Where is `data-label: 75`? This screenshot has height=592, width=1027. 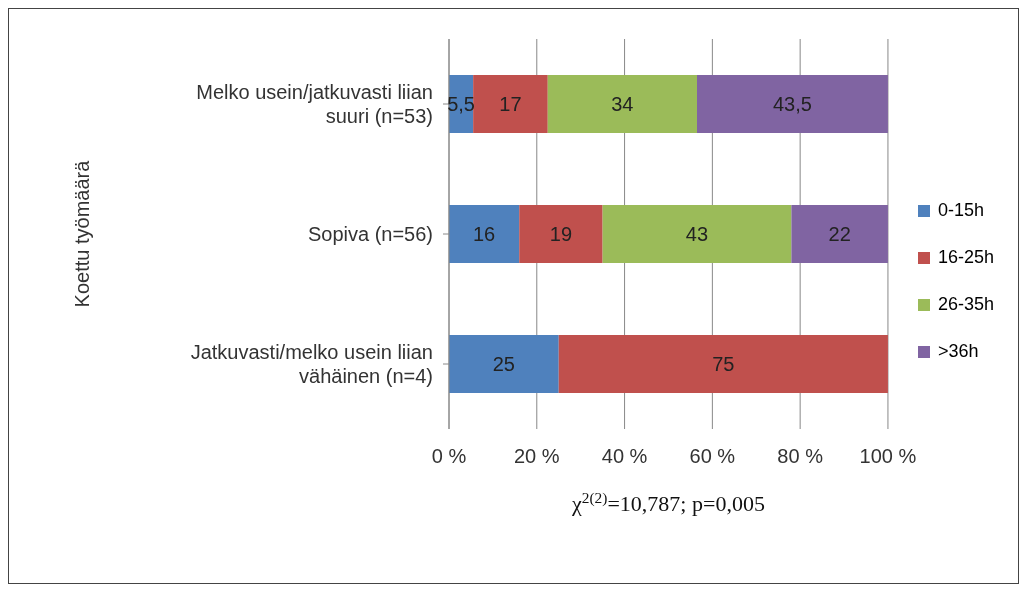
data-label: 75 is located at coordinates (723, 364).